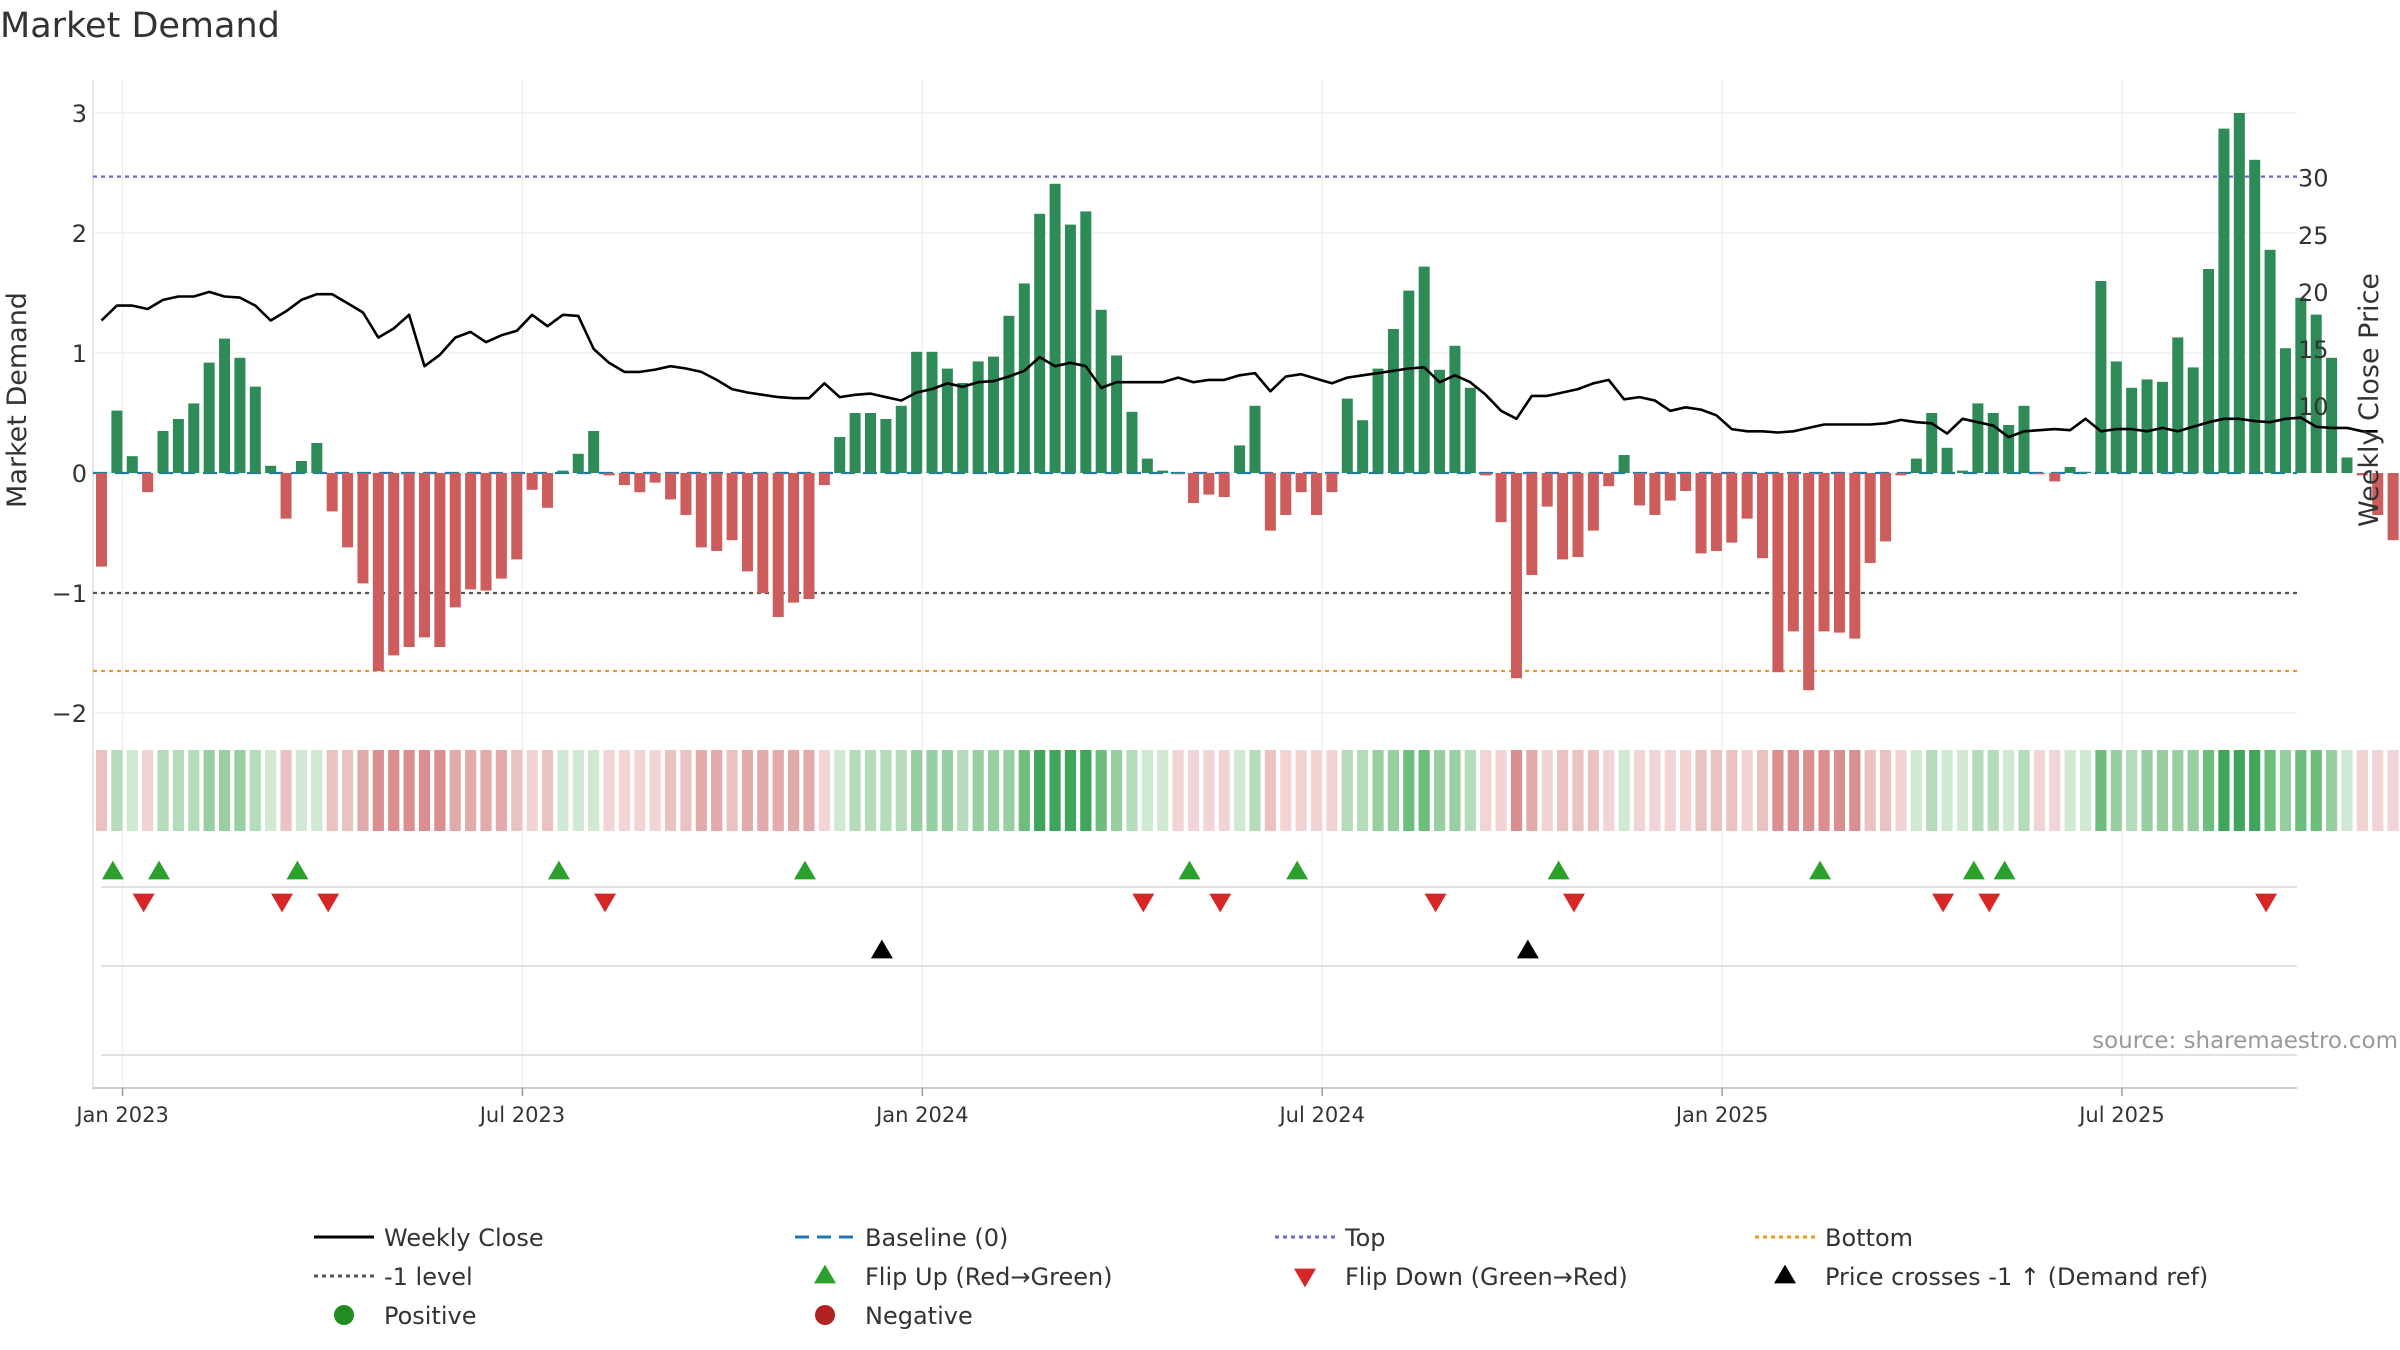 Image resolution: width=2400 pixels, height=1350 pixels. I want to click on legend-label: Top, so click(1365, 1238).